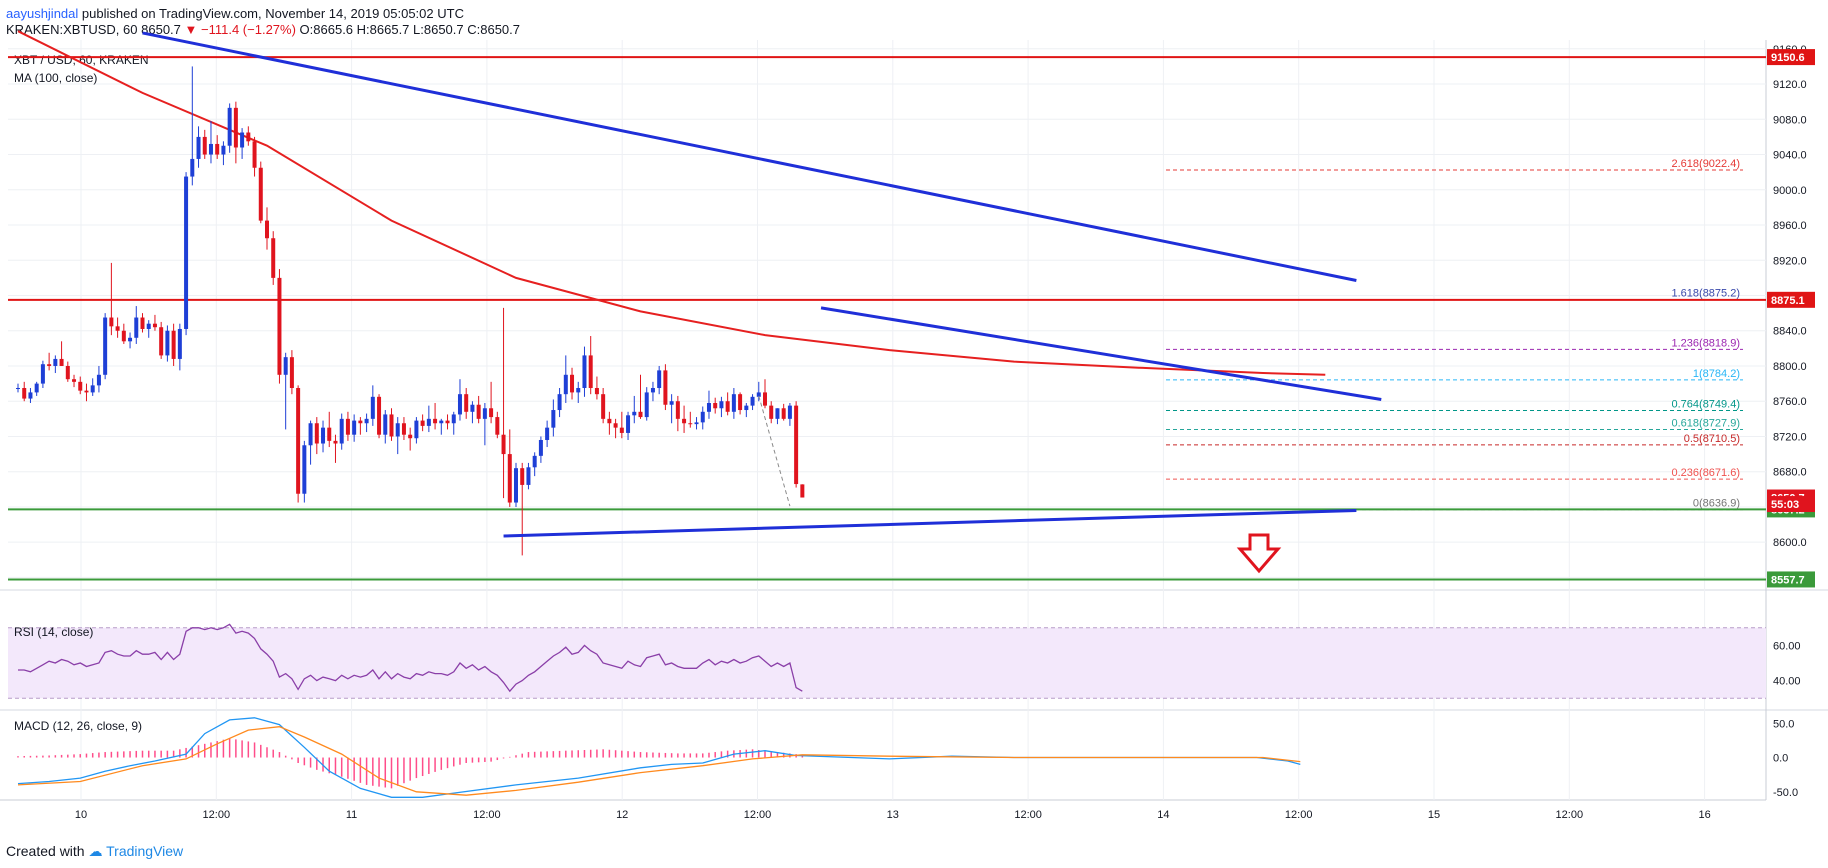 Image resolution: width=1828 pixels, height=868 pixels. Describe the element at coordinates (1780, 759) in the screenshot. I see `macd-tick-label: 0.0` at that location.